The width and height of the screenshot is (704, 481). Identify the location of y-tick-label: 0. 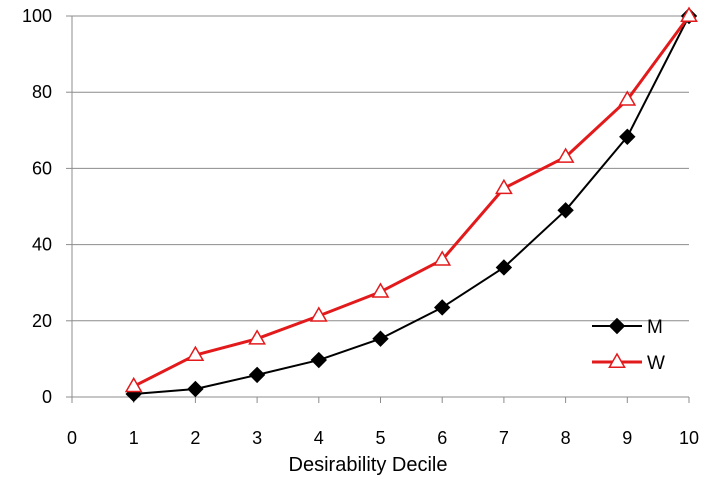
(47, 397).